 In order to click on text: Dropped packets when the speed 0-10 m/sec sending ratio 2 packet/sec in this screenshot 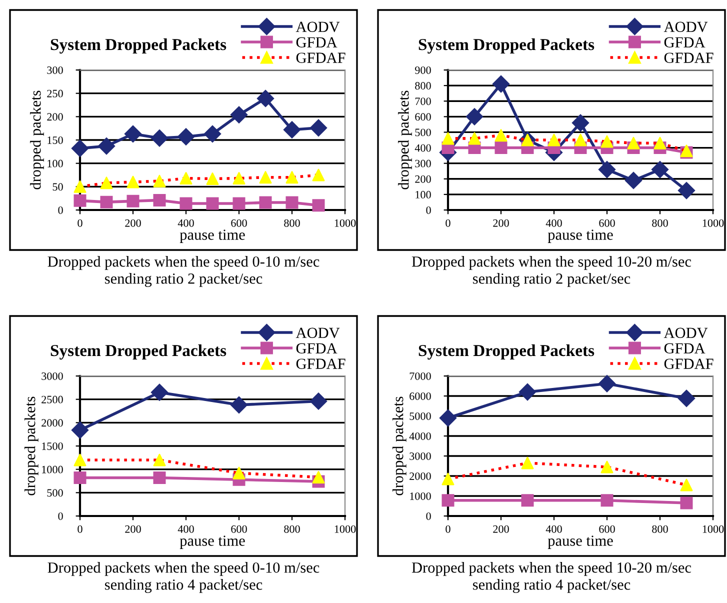, I will do `click(184, 271)`.